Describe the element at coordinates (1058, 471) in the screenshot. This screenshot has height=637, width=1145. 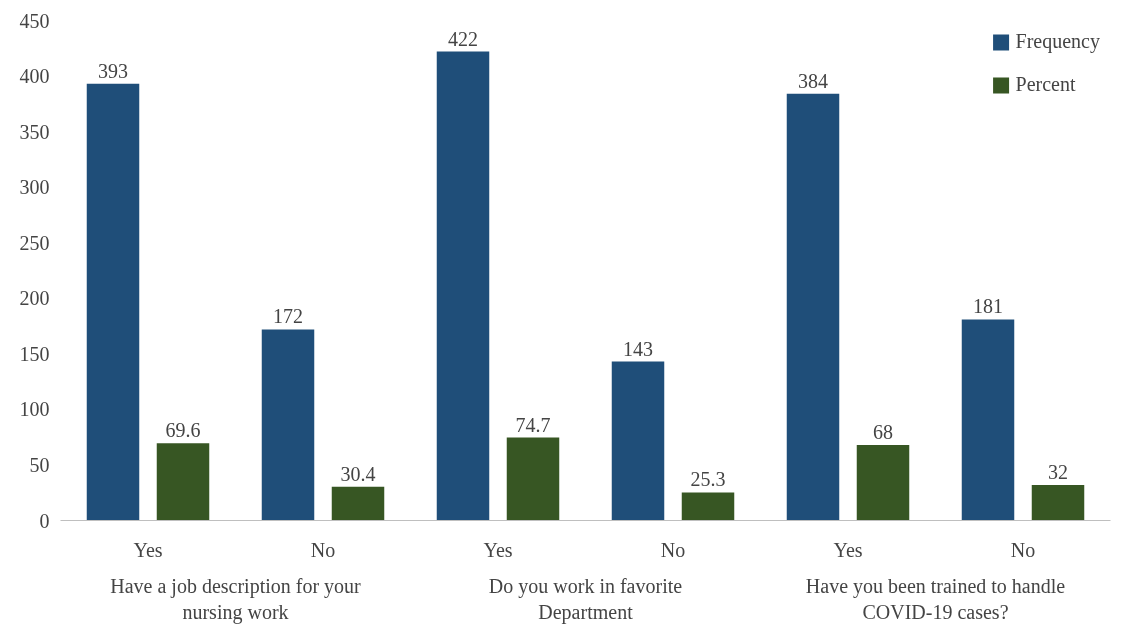
I see `data-label: 32` at that location.